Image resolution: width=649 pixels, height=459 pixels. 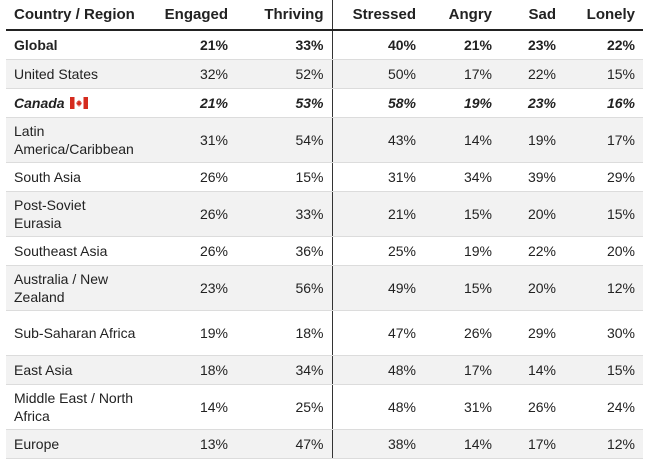 I want to click on column-header-engaged: Engaged, so click(x=190, y=15).